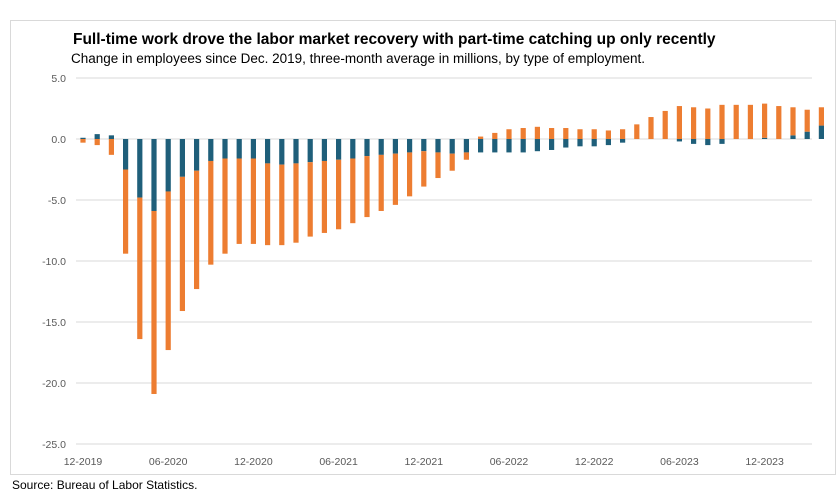 The width and height of the screenshot is (838, 497). What do you see at coordinates (83, 462) in the screenshot?
I see `x-tick-label: 12-2019` at bounding box center [83, 462].